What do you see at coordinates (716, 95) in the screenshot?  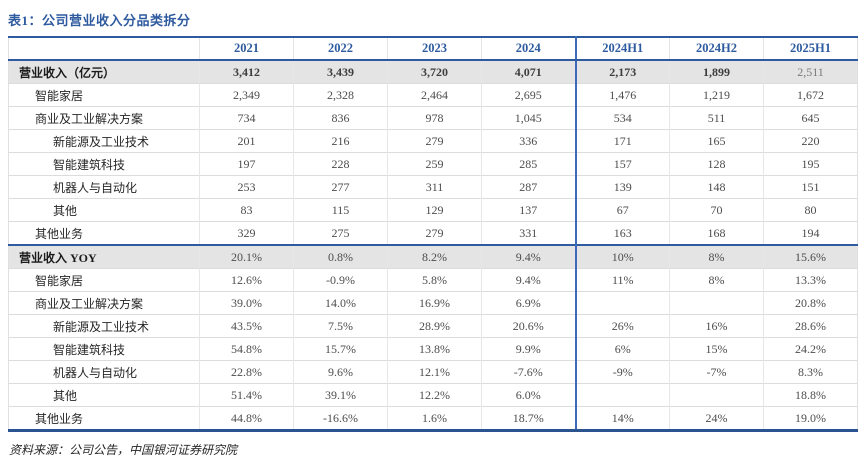 I see `cell-2024h2: 1,219` at bounding box center [716, 95].